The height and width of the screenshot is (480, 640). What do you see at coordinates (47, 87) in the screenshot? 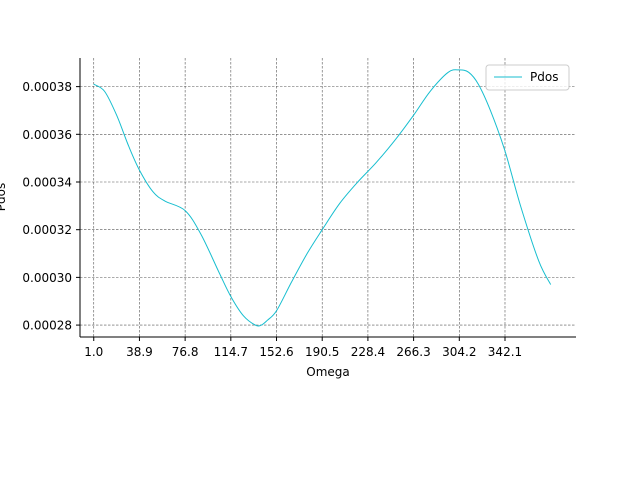
I see `y-tick-label: 0.00038` at bounding box center [47, 87].